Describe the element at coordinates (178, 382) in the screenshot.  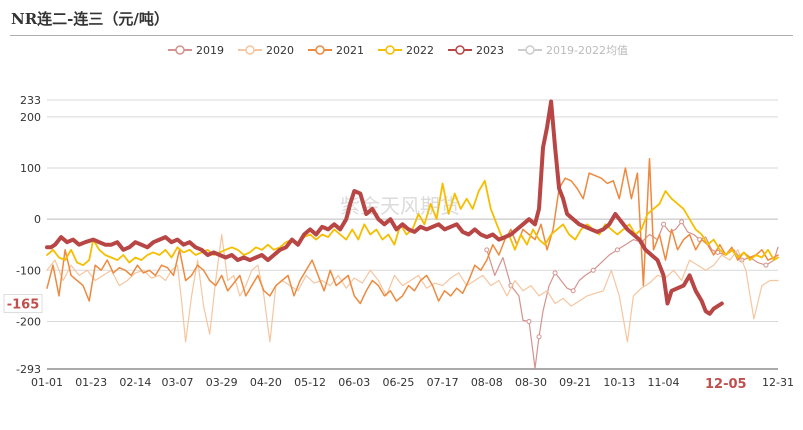
I see `x-tick-label: 03-07` at that location.